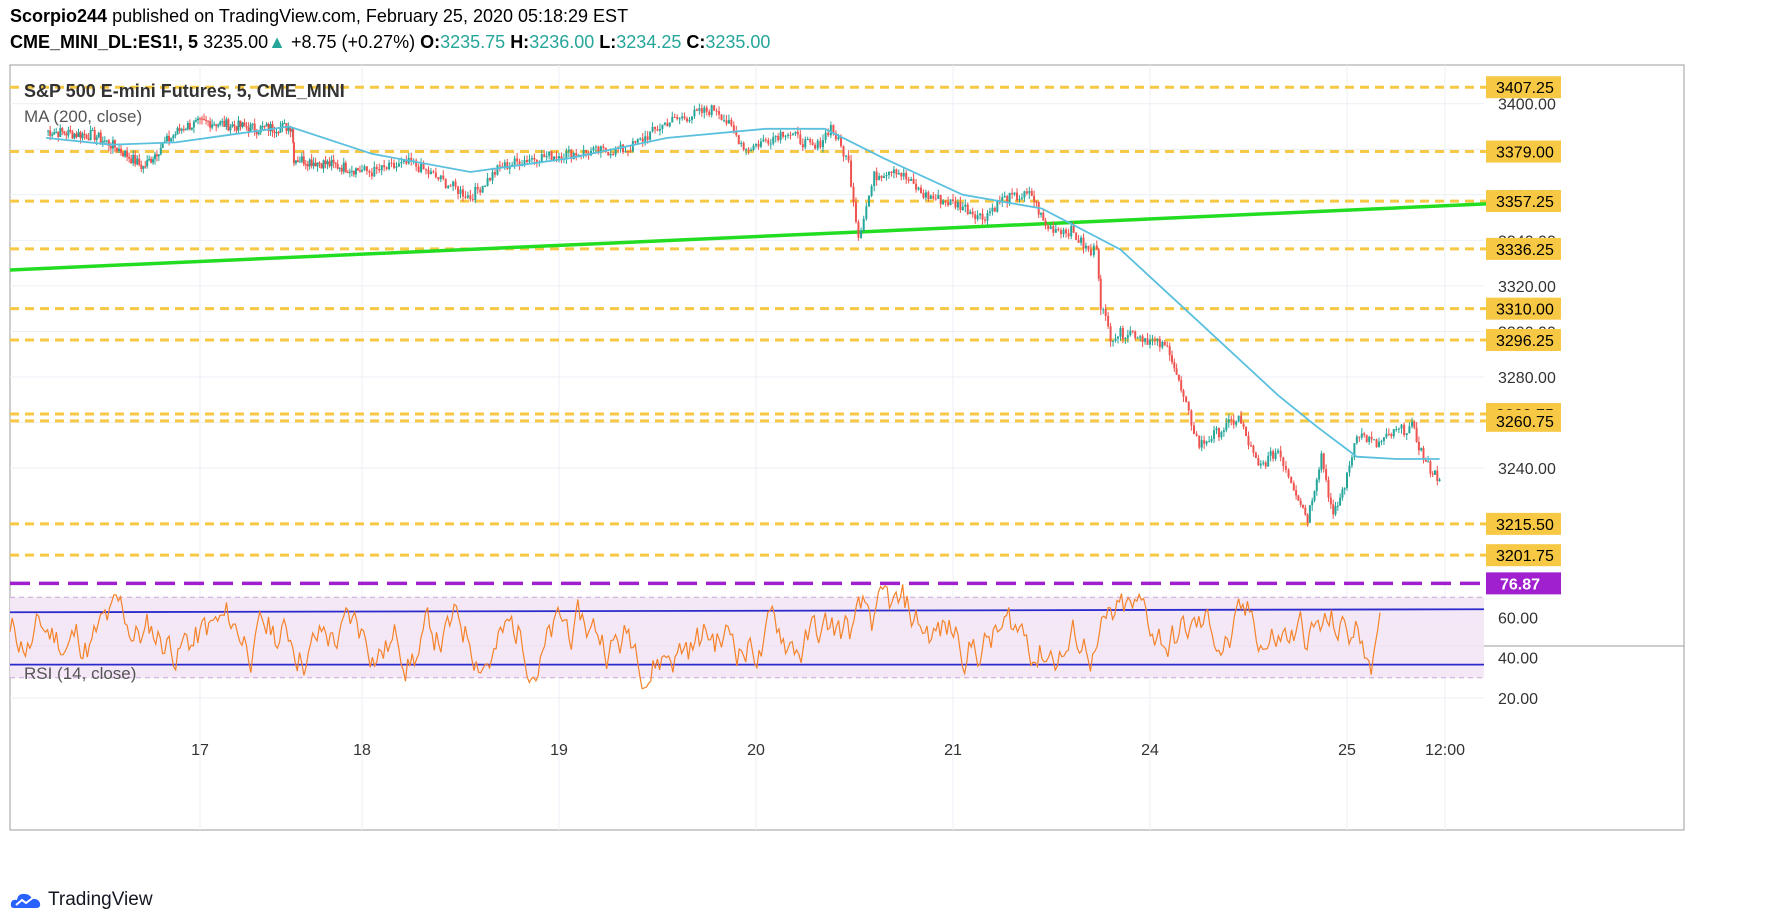  Describe the element at coordinates (184, 91) in the screenshot. I see `chart-title: S&P 500 E-mini Futures, 5, CME_MINI` at that location.